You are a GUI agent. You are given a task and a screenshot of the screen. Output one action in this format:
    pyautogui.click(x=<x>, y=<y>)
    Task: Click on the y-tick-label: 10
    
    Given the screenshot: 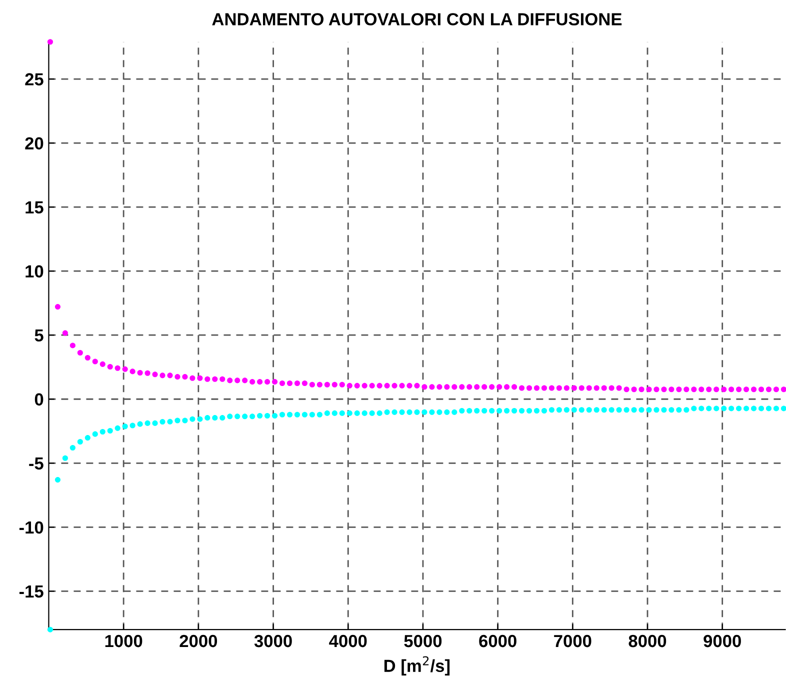 What is the action you would take?
    pyautogui.click(x=35, y=271)
    